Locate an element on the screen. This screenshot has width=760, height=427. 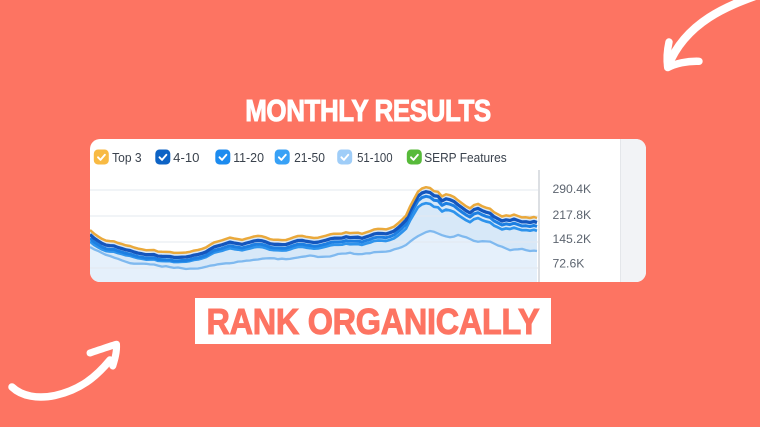
svg-text: 217.8K is located at coordinates (572, 215).